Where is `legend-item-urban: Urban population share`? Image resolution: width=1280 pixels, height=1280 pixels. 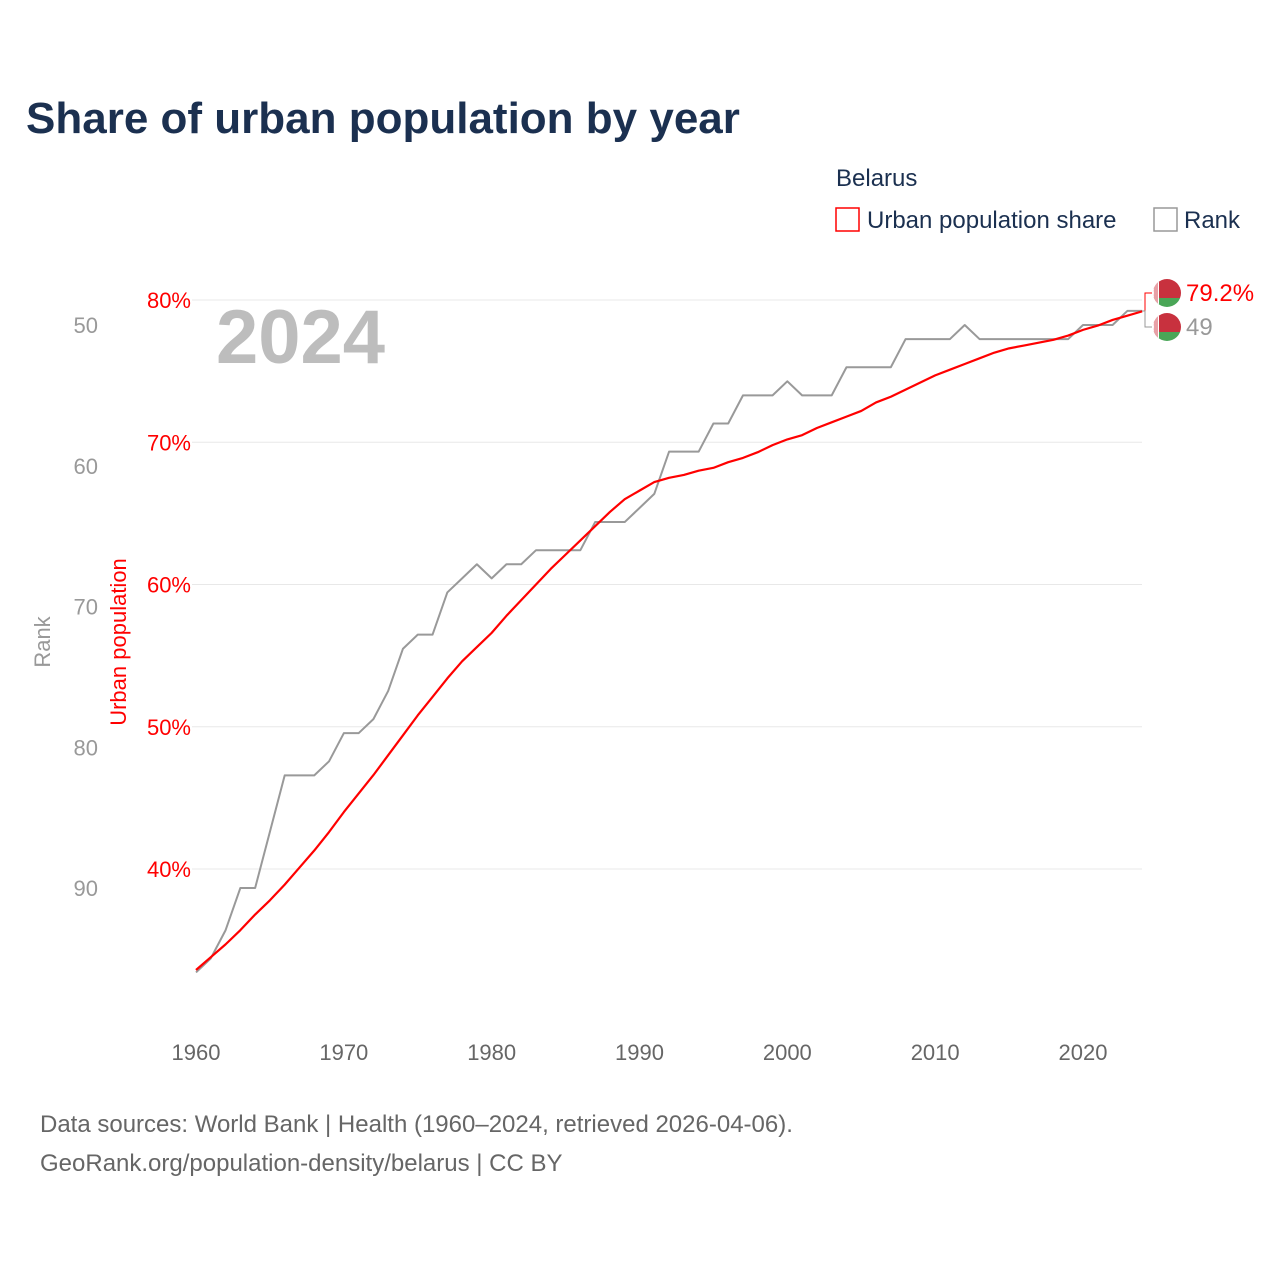
legend-item-urban: Urban population share is located at coordinates (976, 220).